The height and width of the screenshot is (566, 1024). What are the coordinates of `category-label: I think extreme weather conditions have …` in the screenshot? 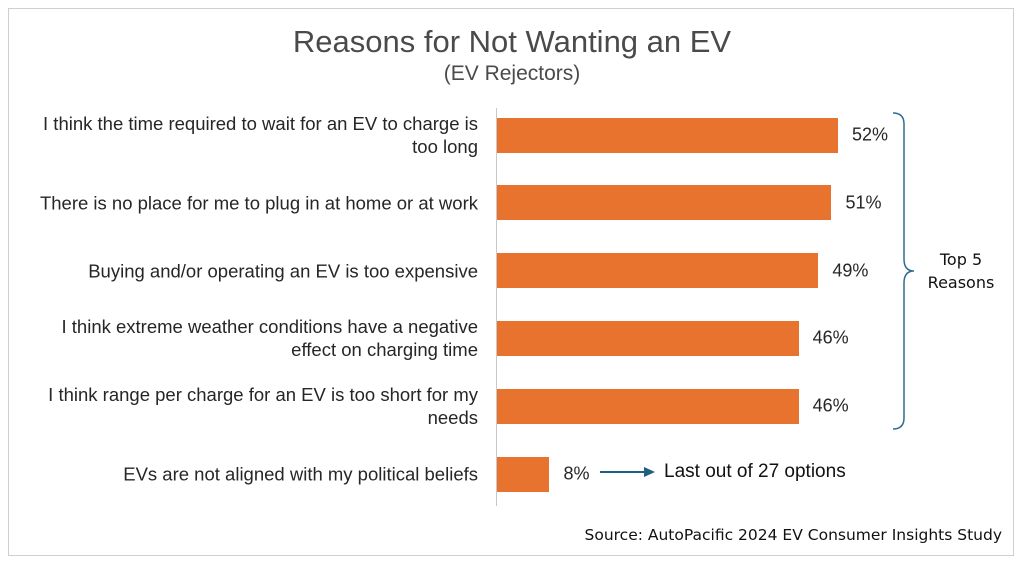 It's located at (270, 338).